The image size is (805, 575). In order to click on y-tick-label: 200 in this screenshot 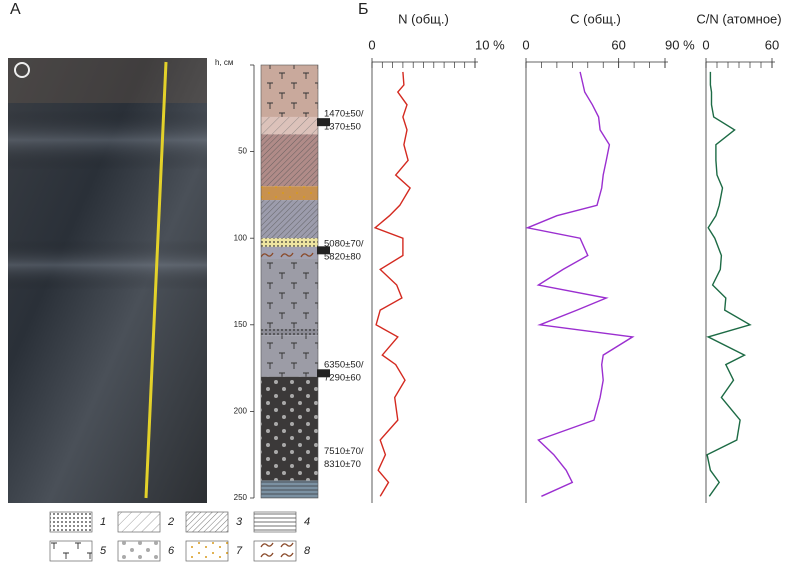, I will do `click(241, 411)`.